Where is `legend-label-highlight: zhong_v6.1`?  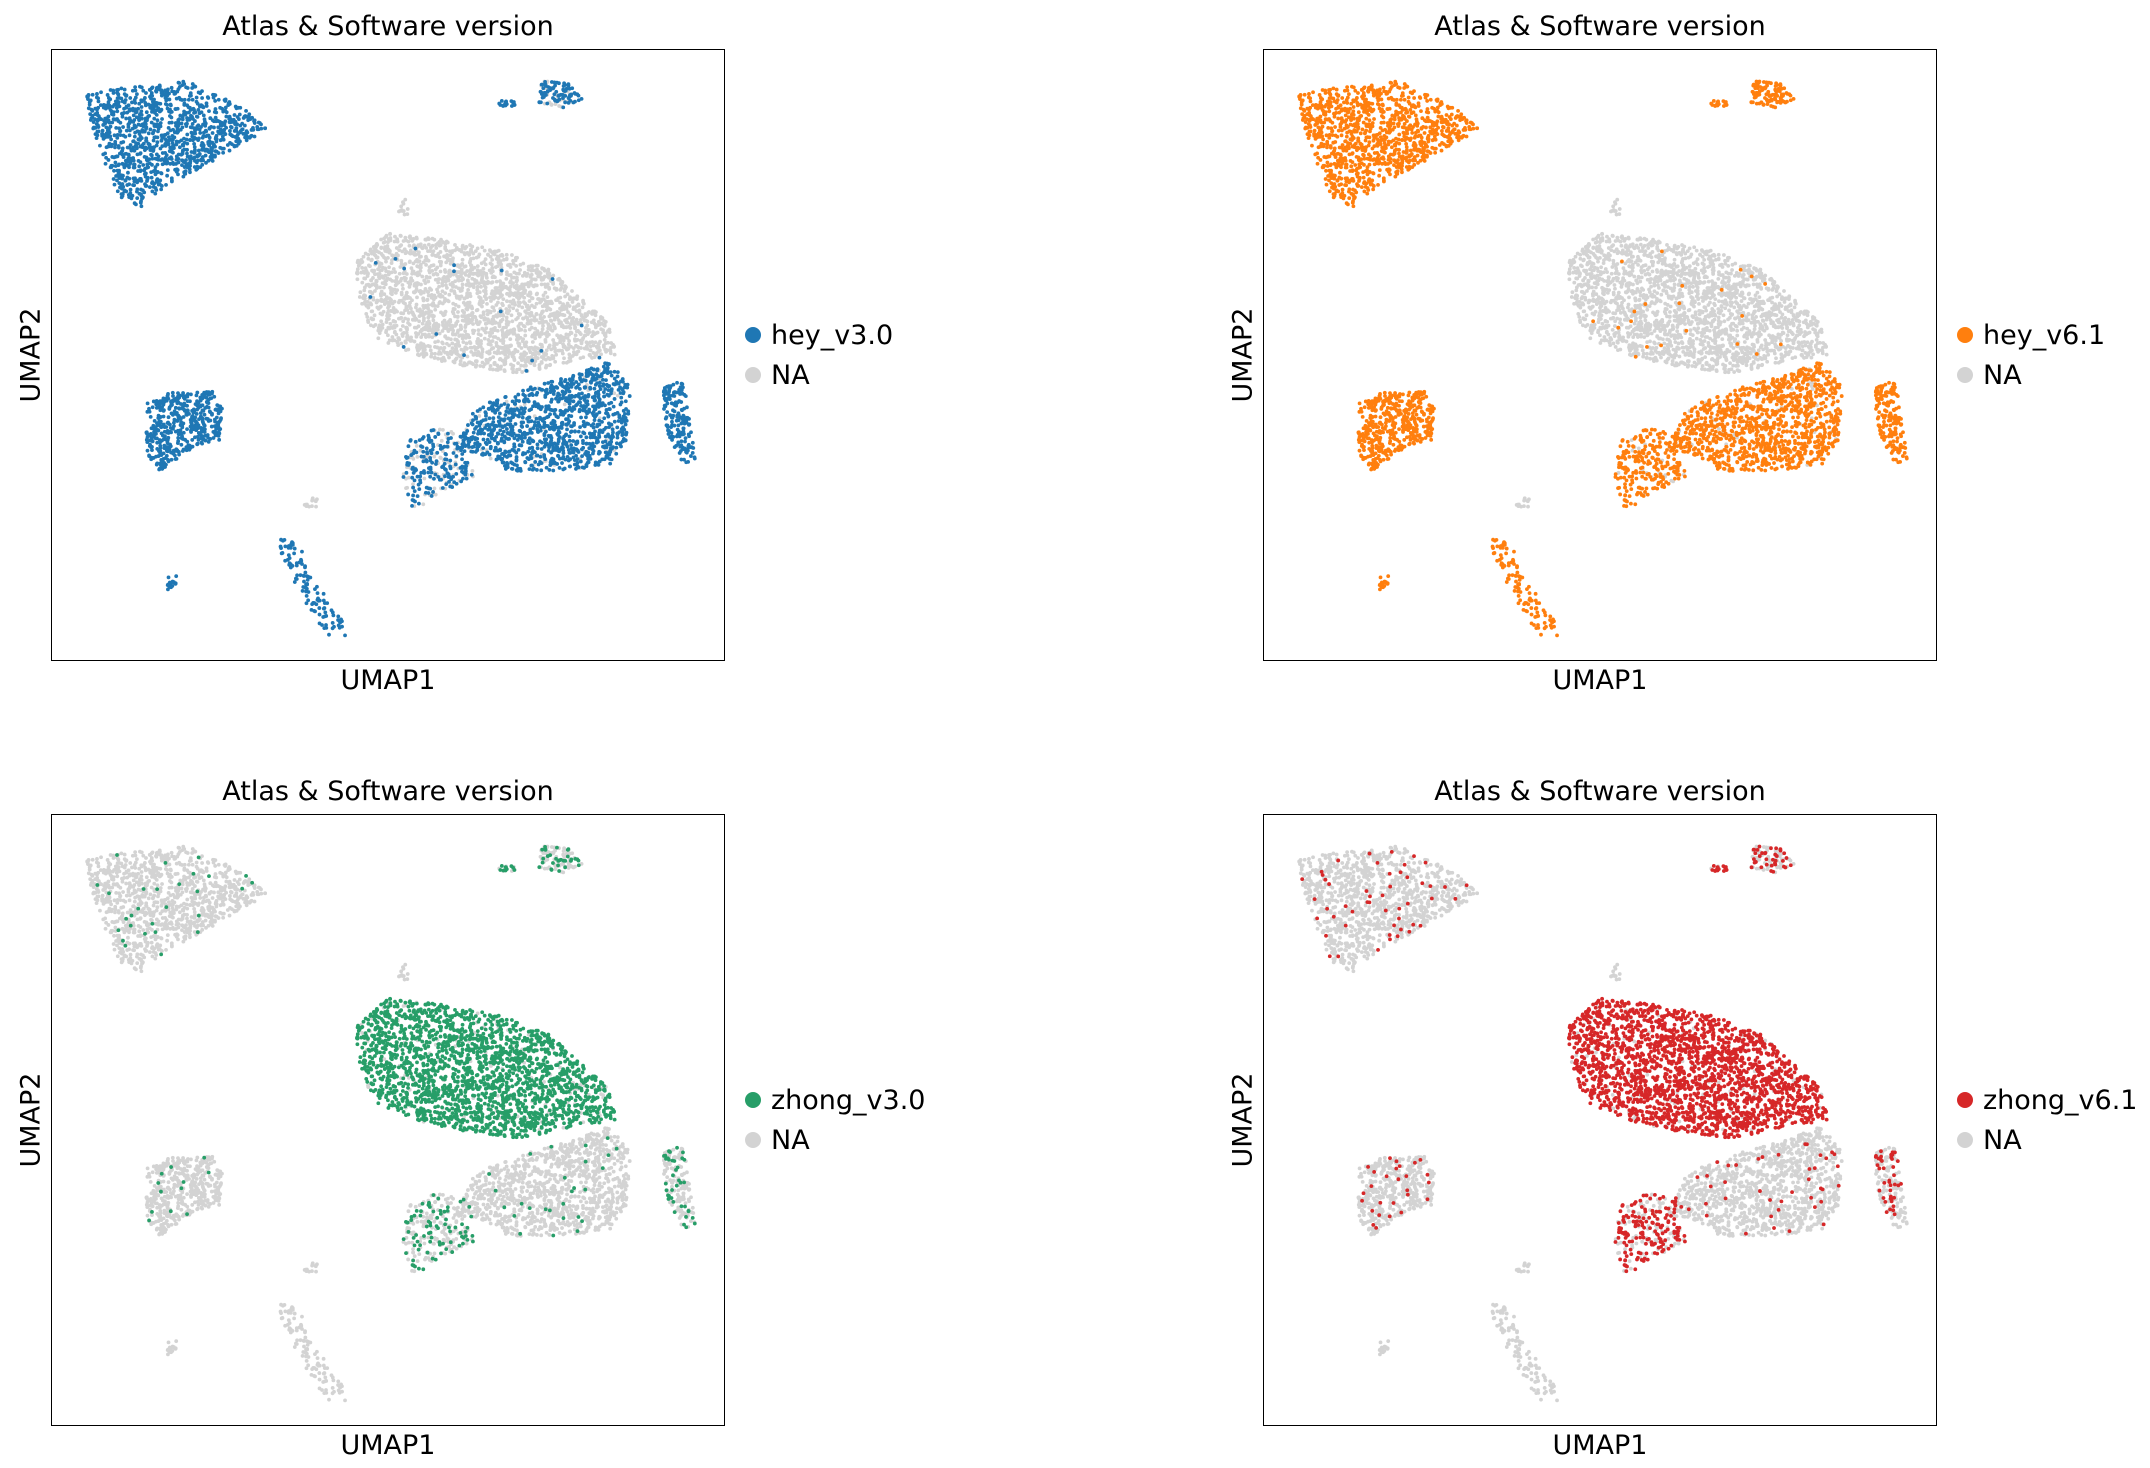 legend-label-highlight: zhong_v6.1 is located at coordinates (2060, 1100).